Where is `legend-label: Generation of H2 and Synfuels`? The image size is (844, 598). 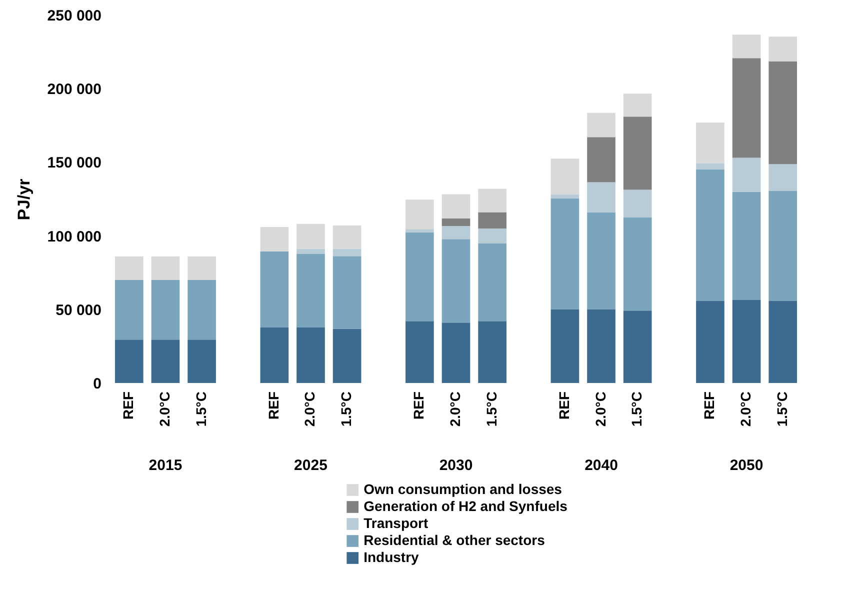 legend-label: Generation of H2 and Synfuels is located at coordinates (466, 506).